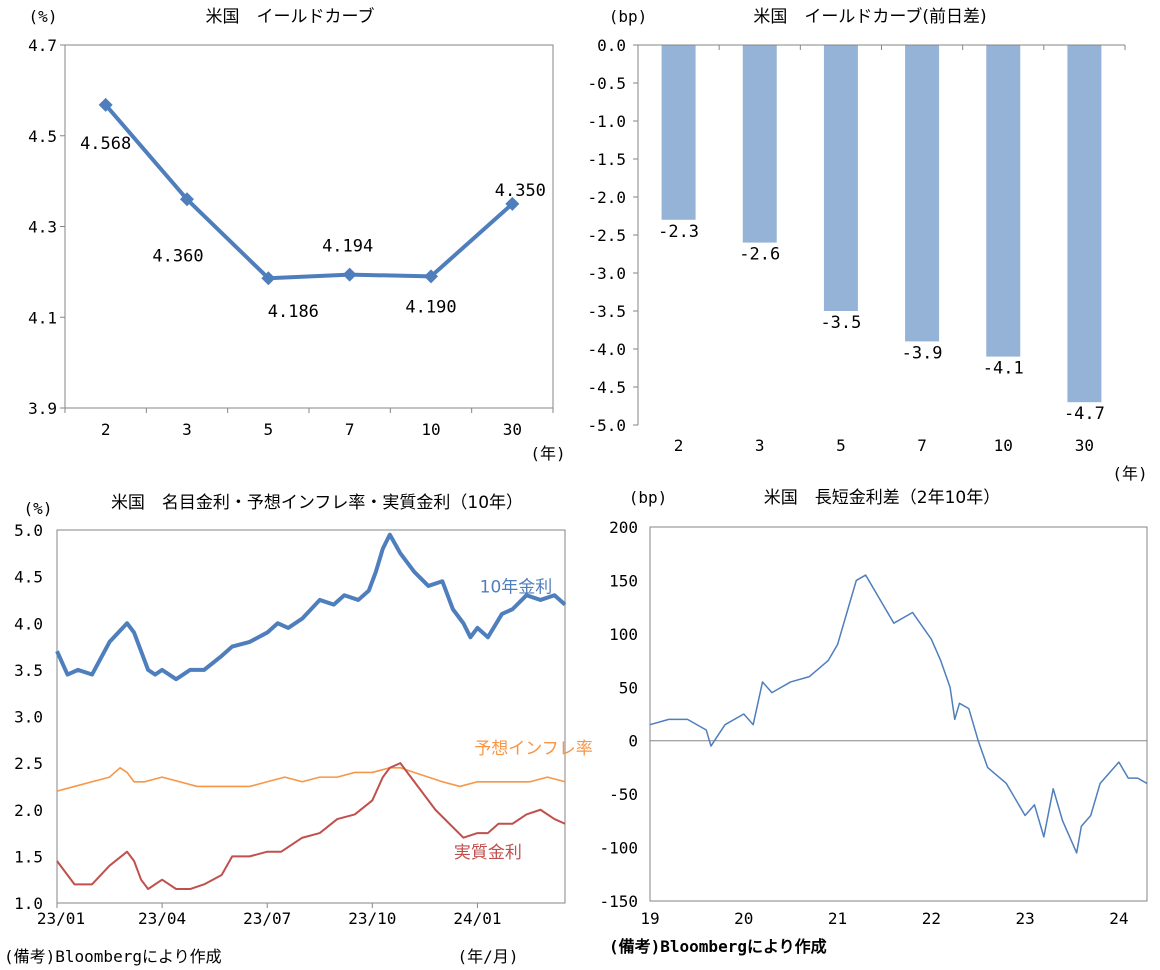 This screenshot has height=970, width=1160. What do you see at coordinates (61, 918) in the screenshot?
I see `c3-x-tick-label: 23/01` at bounding box center [61, 918].